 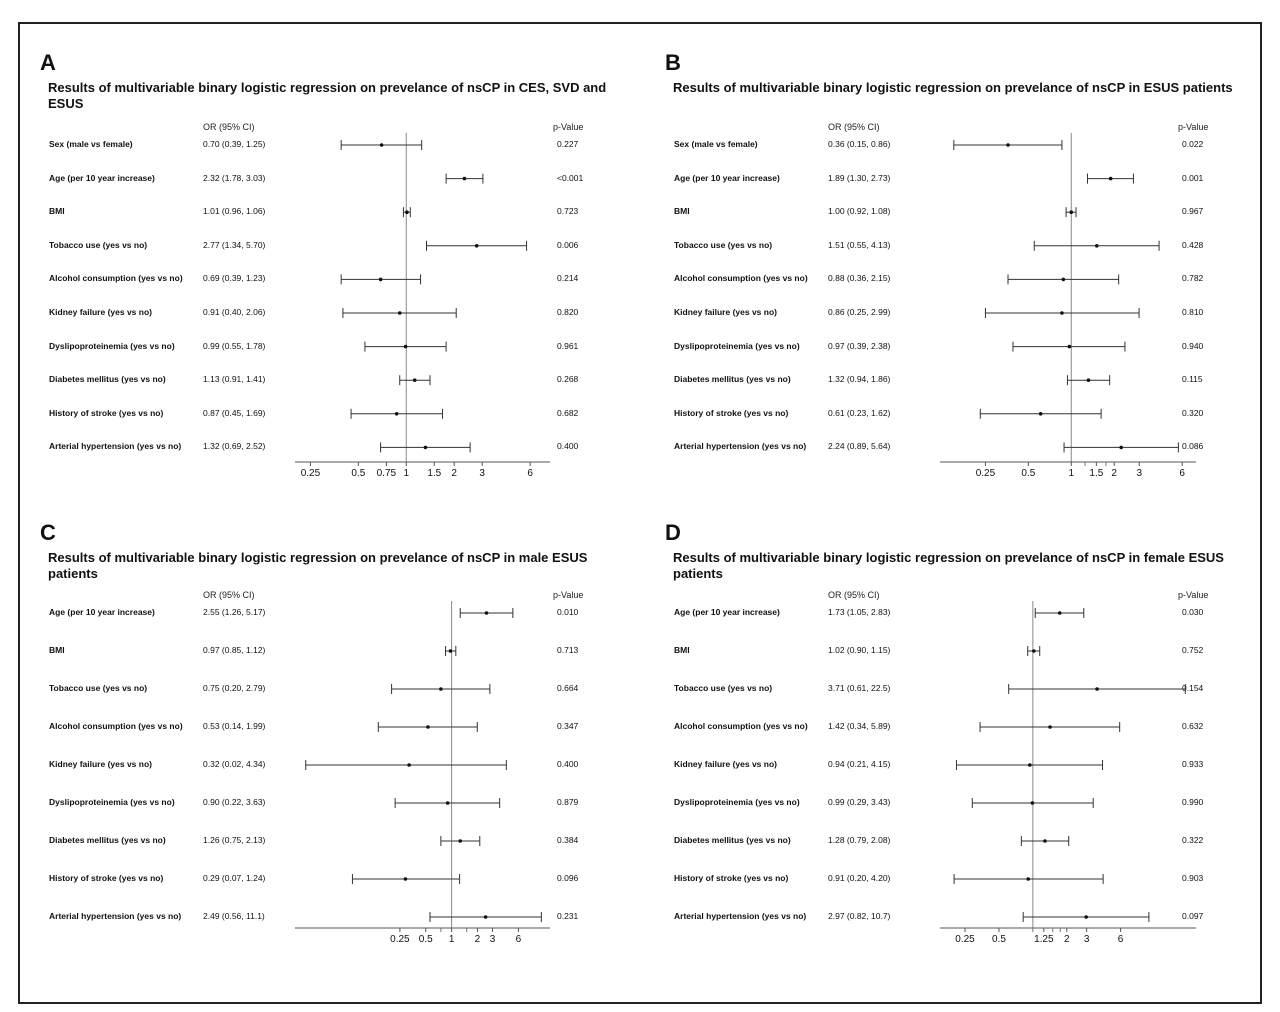 What do you see at coordinates (234, 726) in the screenshot?
I see `or-ci-value: 0.53 (0.14, 1.99)` at bounding box center [234, 726].